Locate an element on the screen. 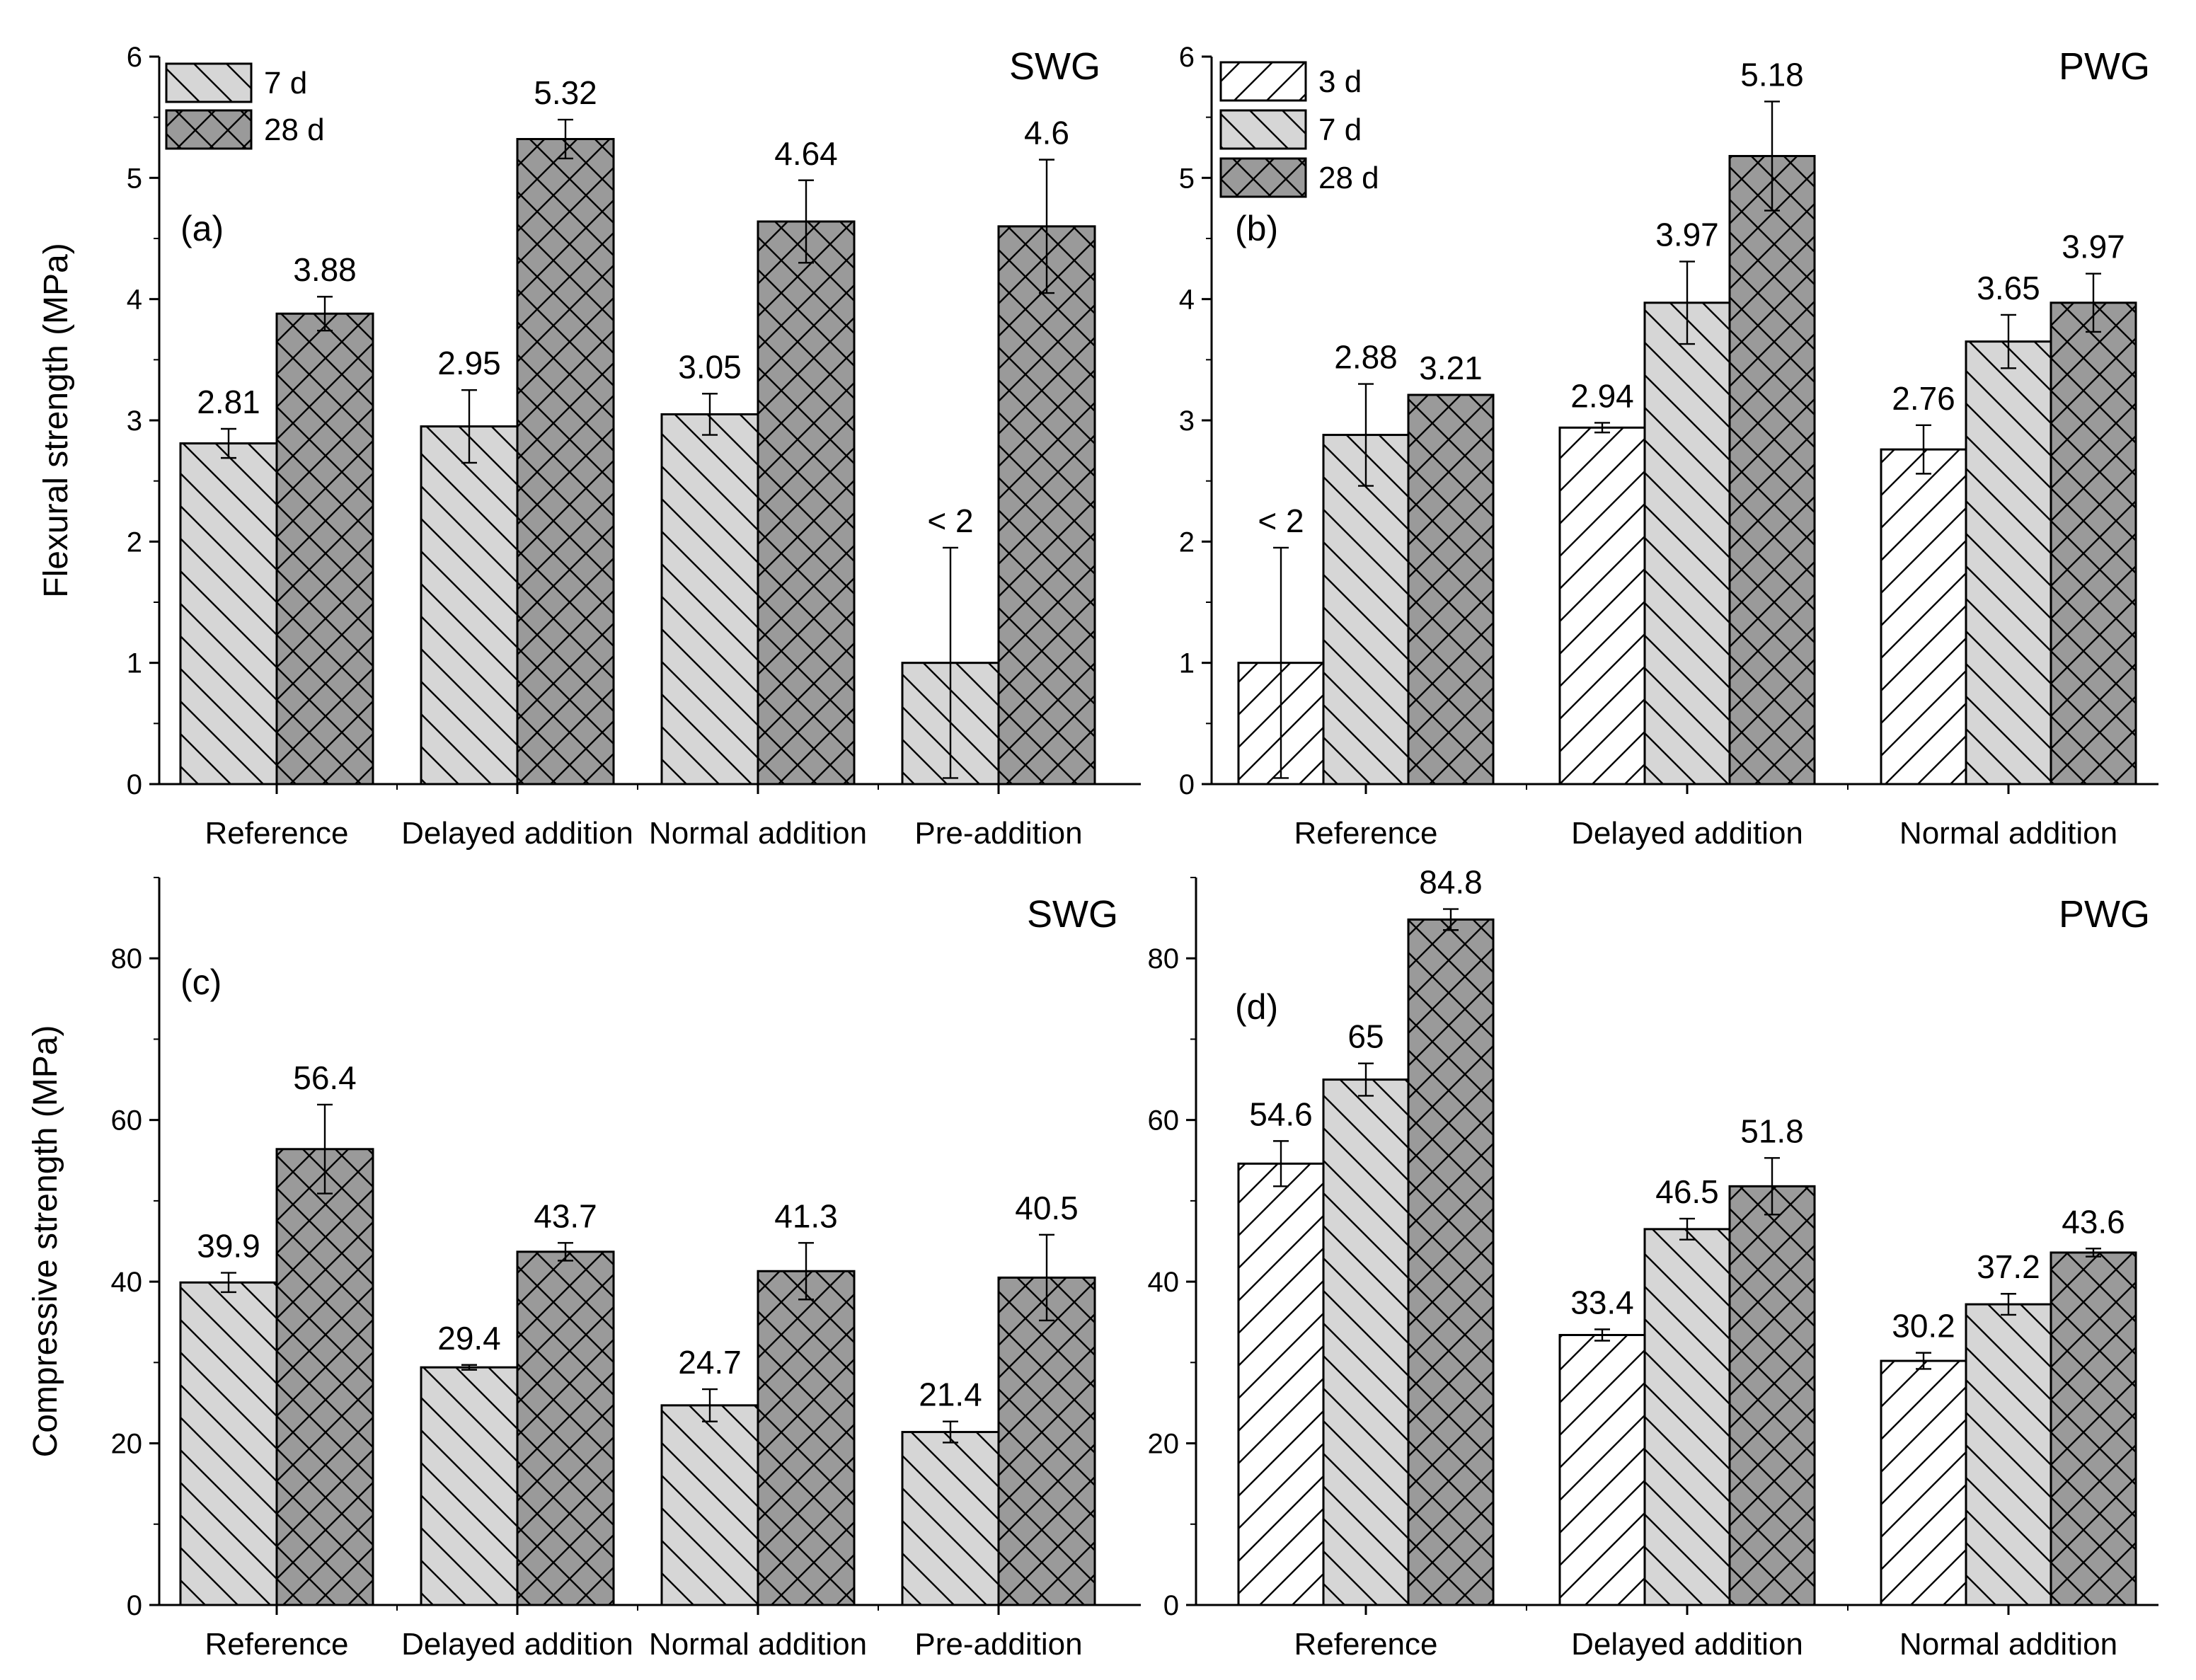  panel-tag: (c) is located at coordinates (201, 982).